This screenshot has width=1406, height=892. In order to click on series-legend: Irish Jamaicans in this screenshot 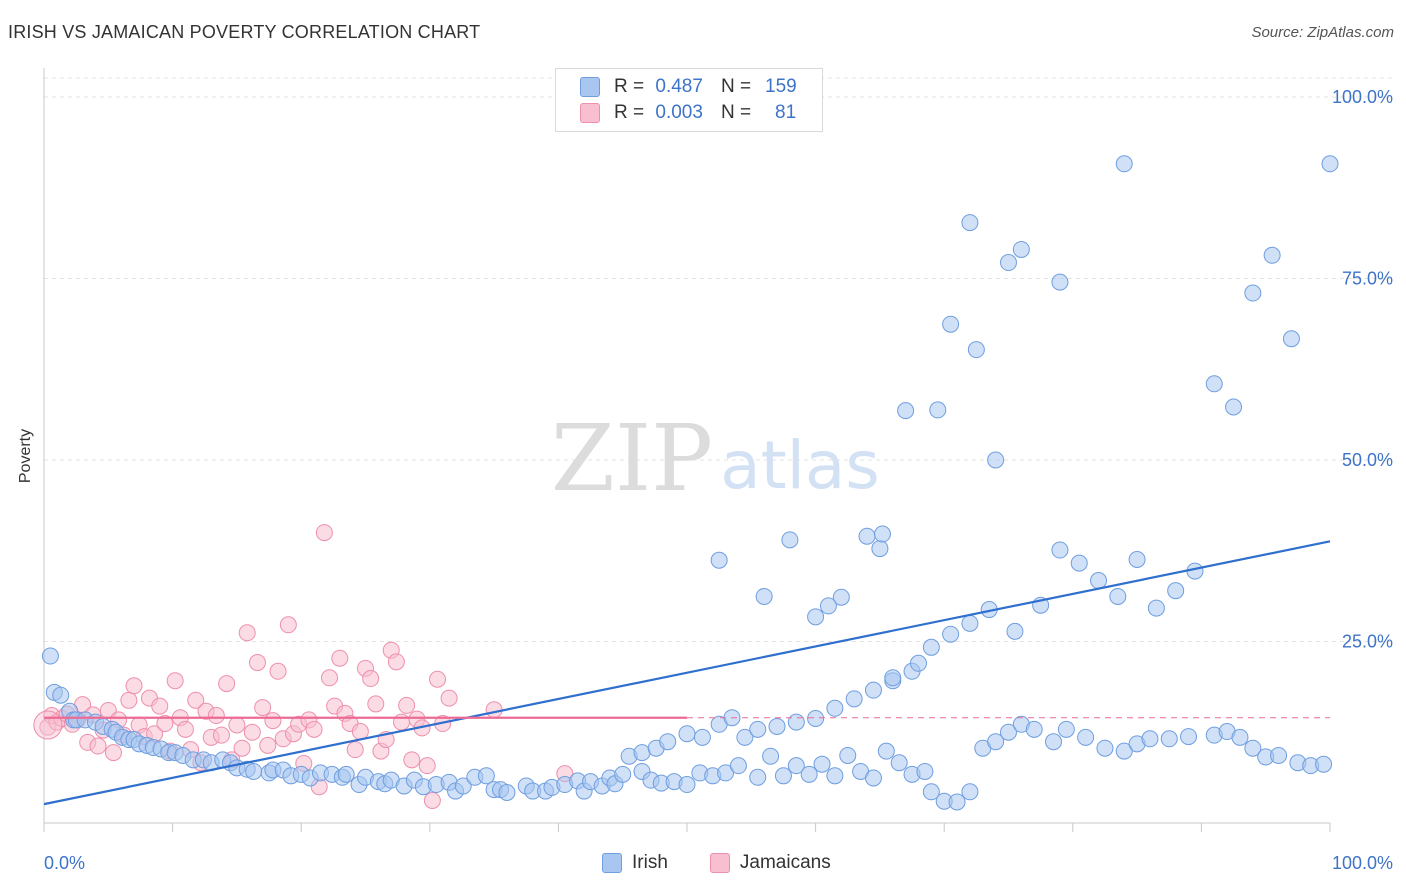, I will do `click(716, 863)`.